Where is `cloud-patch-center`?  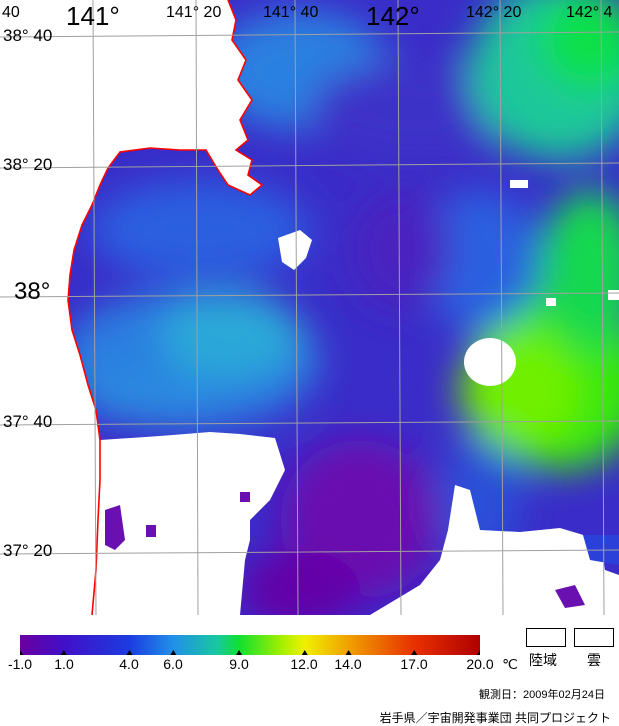 cloud-patch-center is located at coordinates (295, 250).